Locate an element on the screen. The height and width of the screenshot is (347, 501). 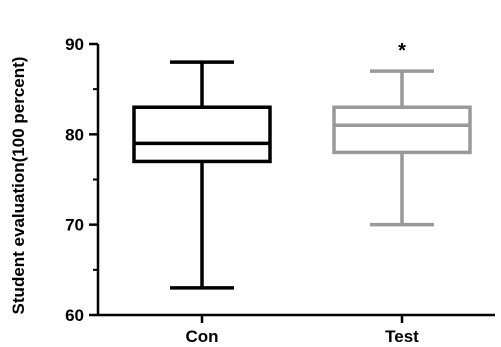
x-category-label: Test is located at coordinates (402, 336).